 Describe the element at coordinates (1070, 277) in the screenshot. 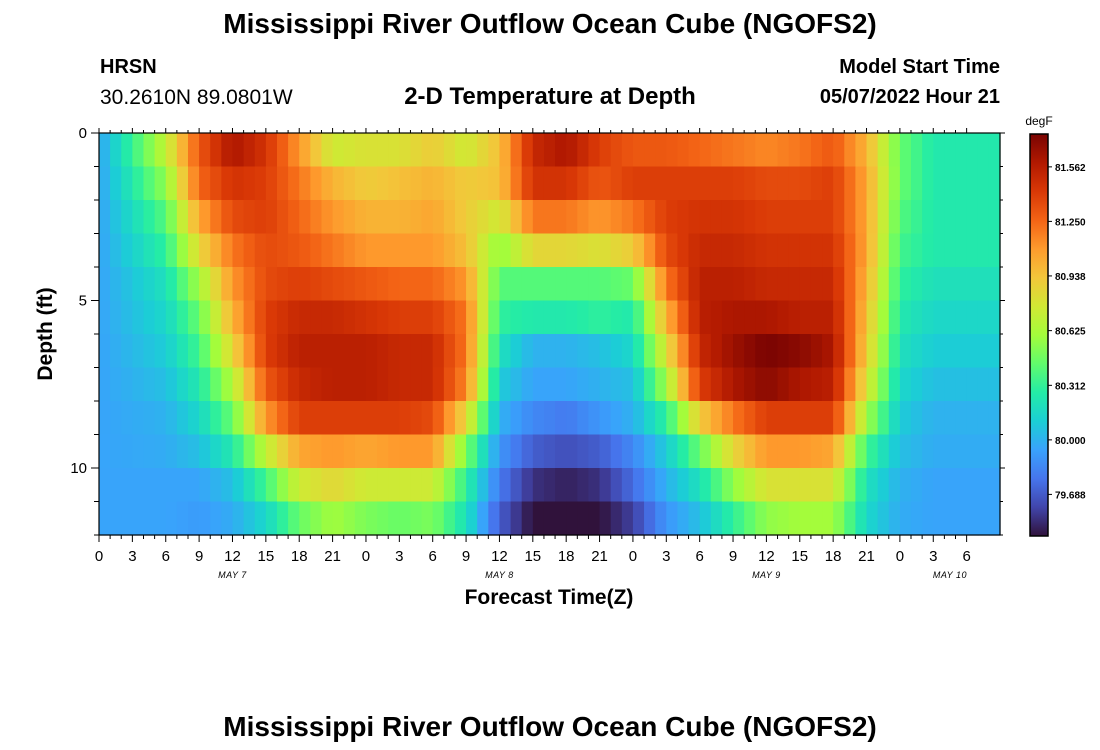

I see `colorbar-tick-label: 80.938` at that location.